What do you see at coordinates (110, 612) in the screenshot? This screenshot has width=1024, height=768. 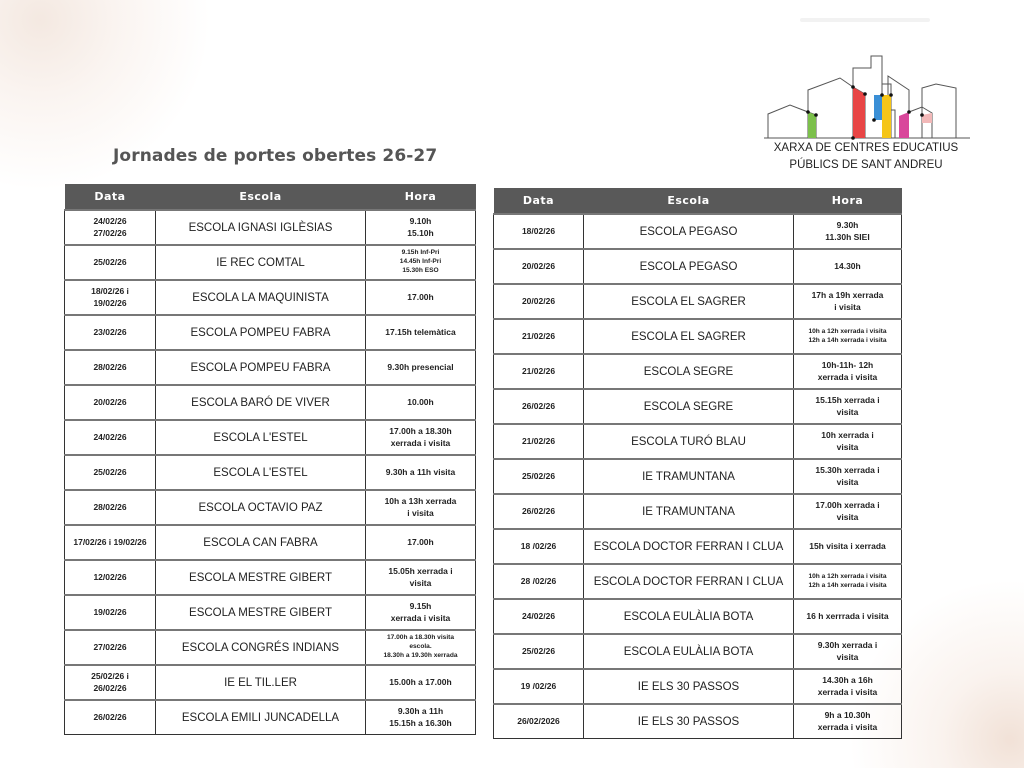 I see `date-cell: 19/02/26` at bounding box center [110, 612].